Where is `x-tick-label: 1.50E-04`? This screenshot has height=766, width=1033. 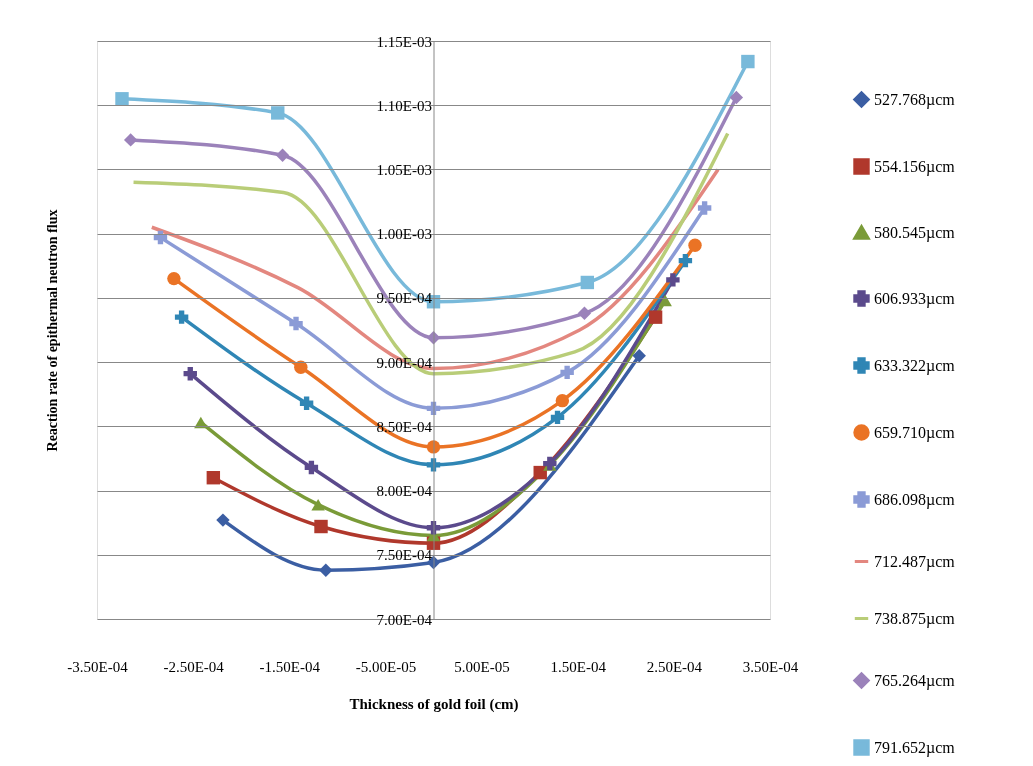
x-tick-label: 1.50E-04 is located at coordinates (578, 666).